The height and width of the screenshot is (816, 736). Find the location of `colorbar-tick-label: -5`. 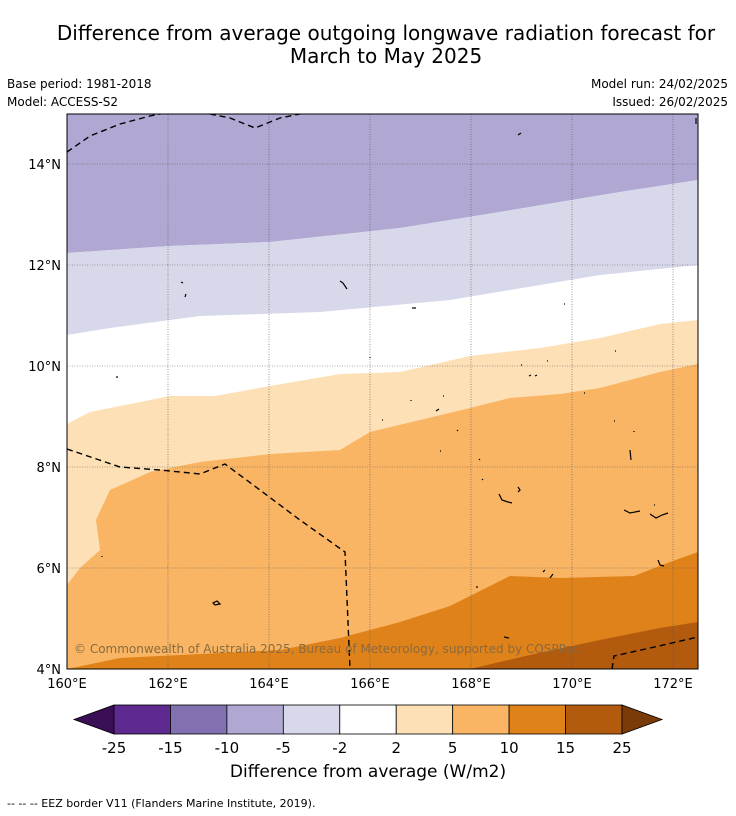

colorbar-tick-label: -5 is located at coordinates (283, 748).